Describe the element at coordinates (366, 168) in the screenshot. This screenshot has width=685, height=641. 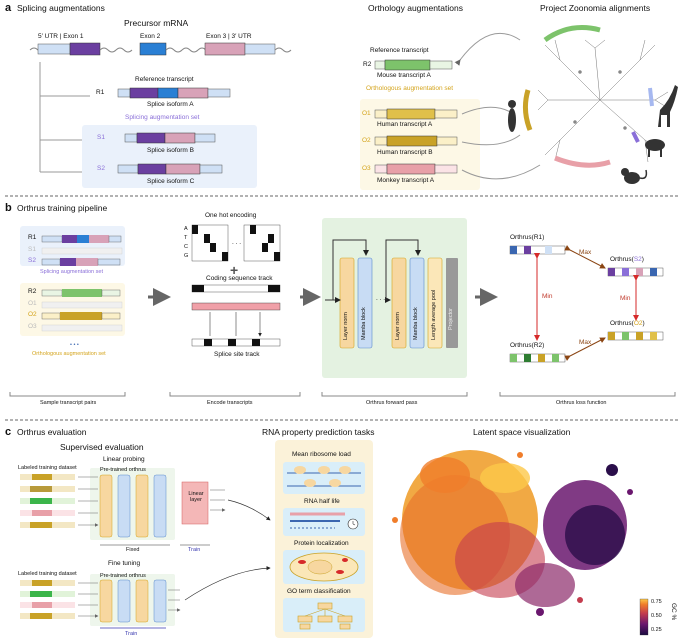
I see `o3-label: O3` at that location.